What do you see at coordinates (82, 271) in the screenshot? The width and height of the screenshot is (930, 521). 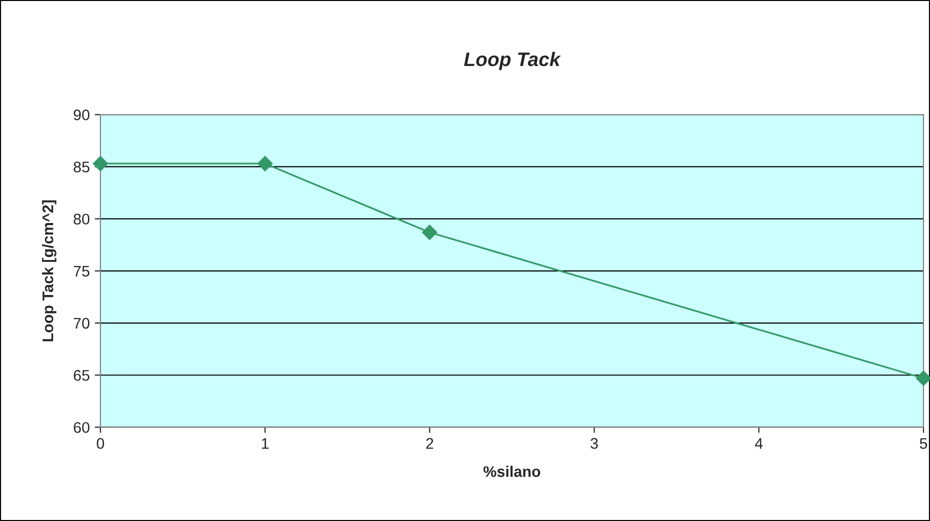 I see `y-tick-label: 75` at bounding box center [82, 271].